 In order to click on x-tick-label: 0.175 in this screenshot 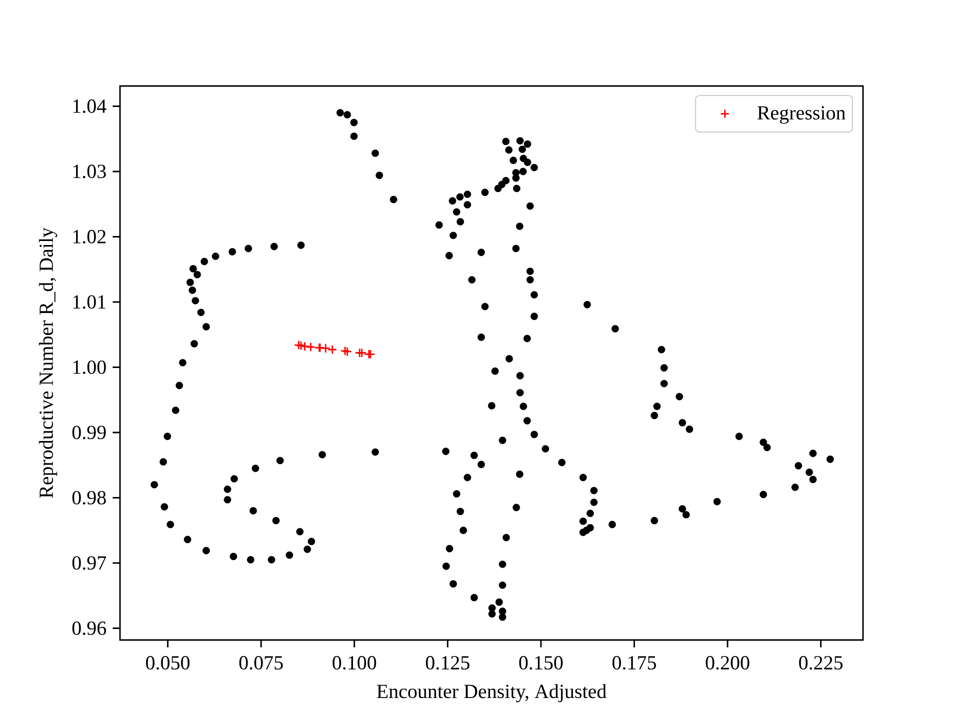, I will do `click(634, 663)`.